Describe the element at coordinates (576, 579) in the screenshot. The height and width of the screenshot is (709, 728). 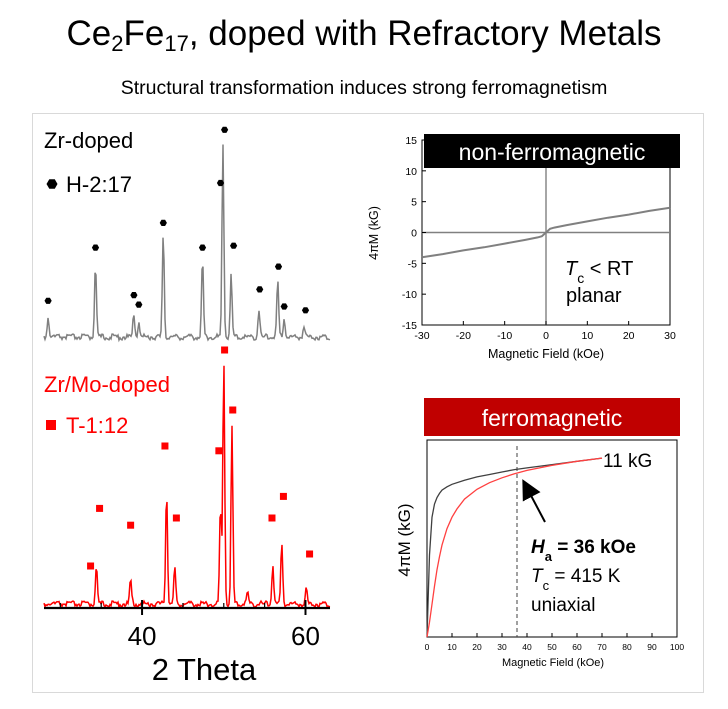
I see `mh-bottom-annotation-tc: Tc = 415 K` at that location.